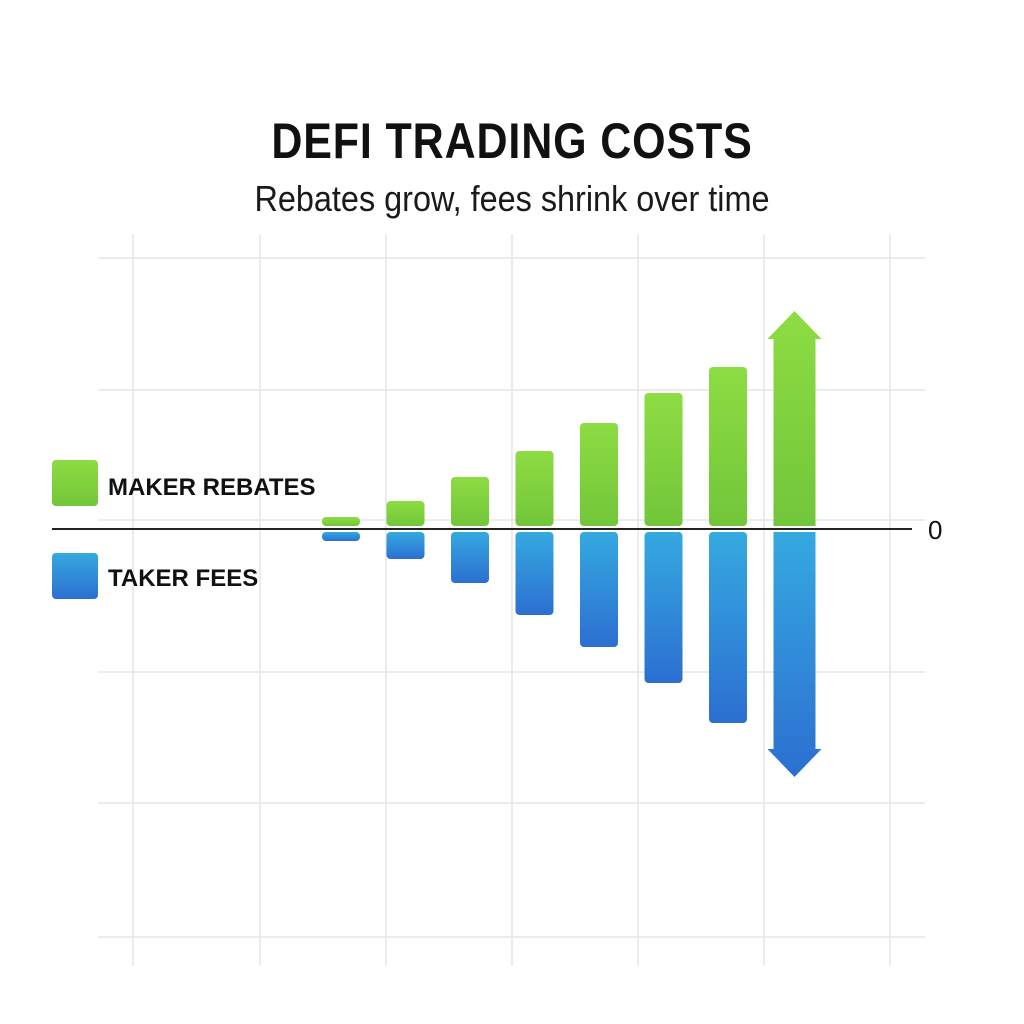  I want to click on chart-subtitle: Rebates grow, fees shrink over time, so click(512, 198).